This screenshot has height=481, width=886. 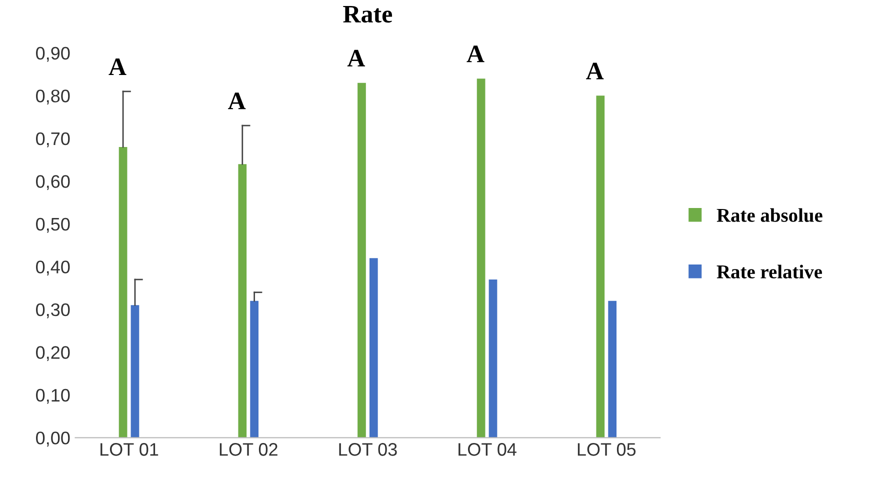 What do you see at coordinates (53, 182) in the screenshot?
I see `y-tick-label: 0,60` at bounding box center [53, 182].